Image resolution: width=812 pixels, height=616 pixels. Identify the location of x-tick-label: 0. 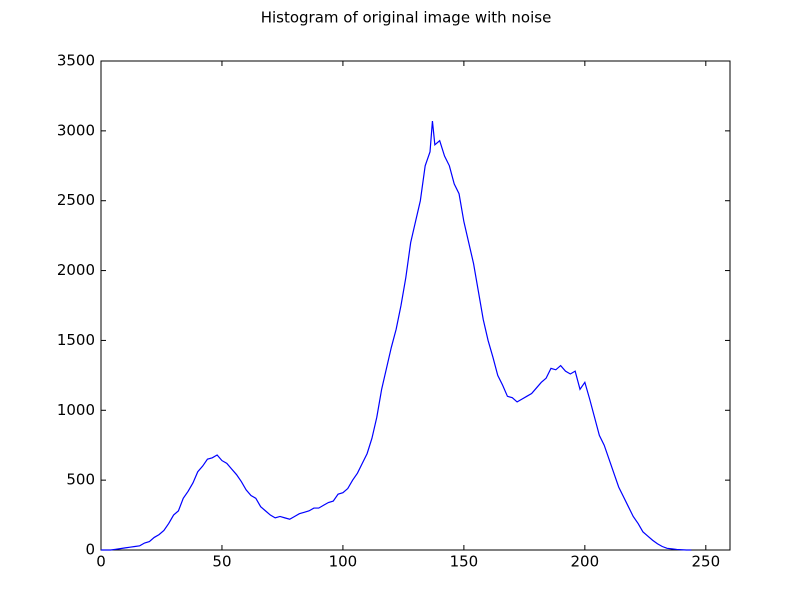
(101, 562).